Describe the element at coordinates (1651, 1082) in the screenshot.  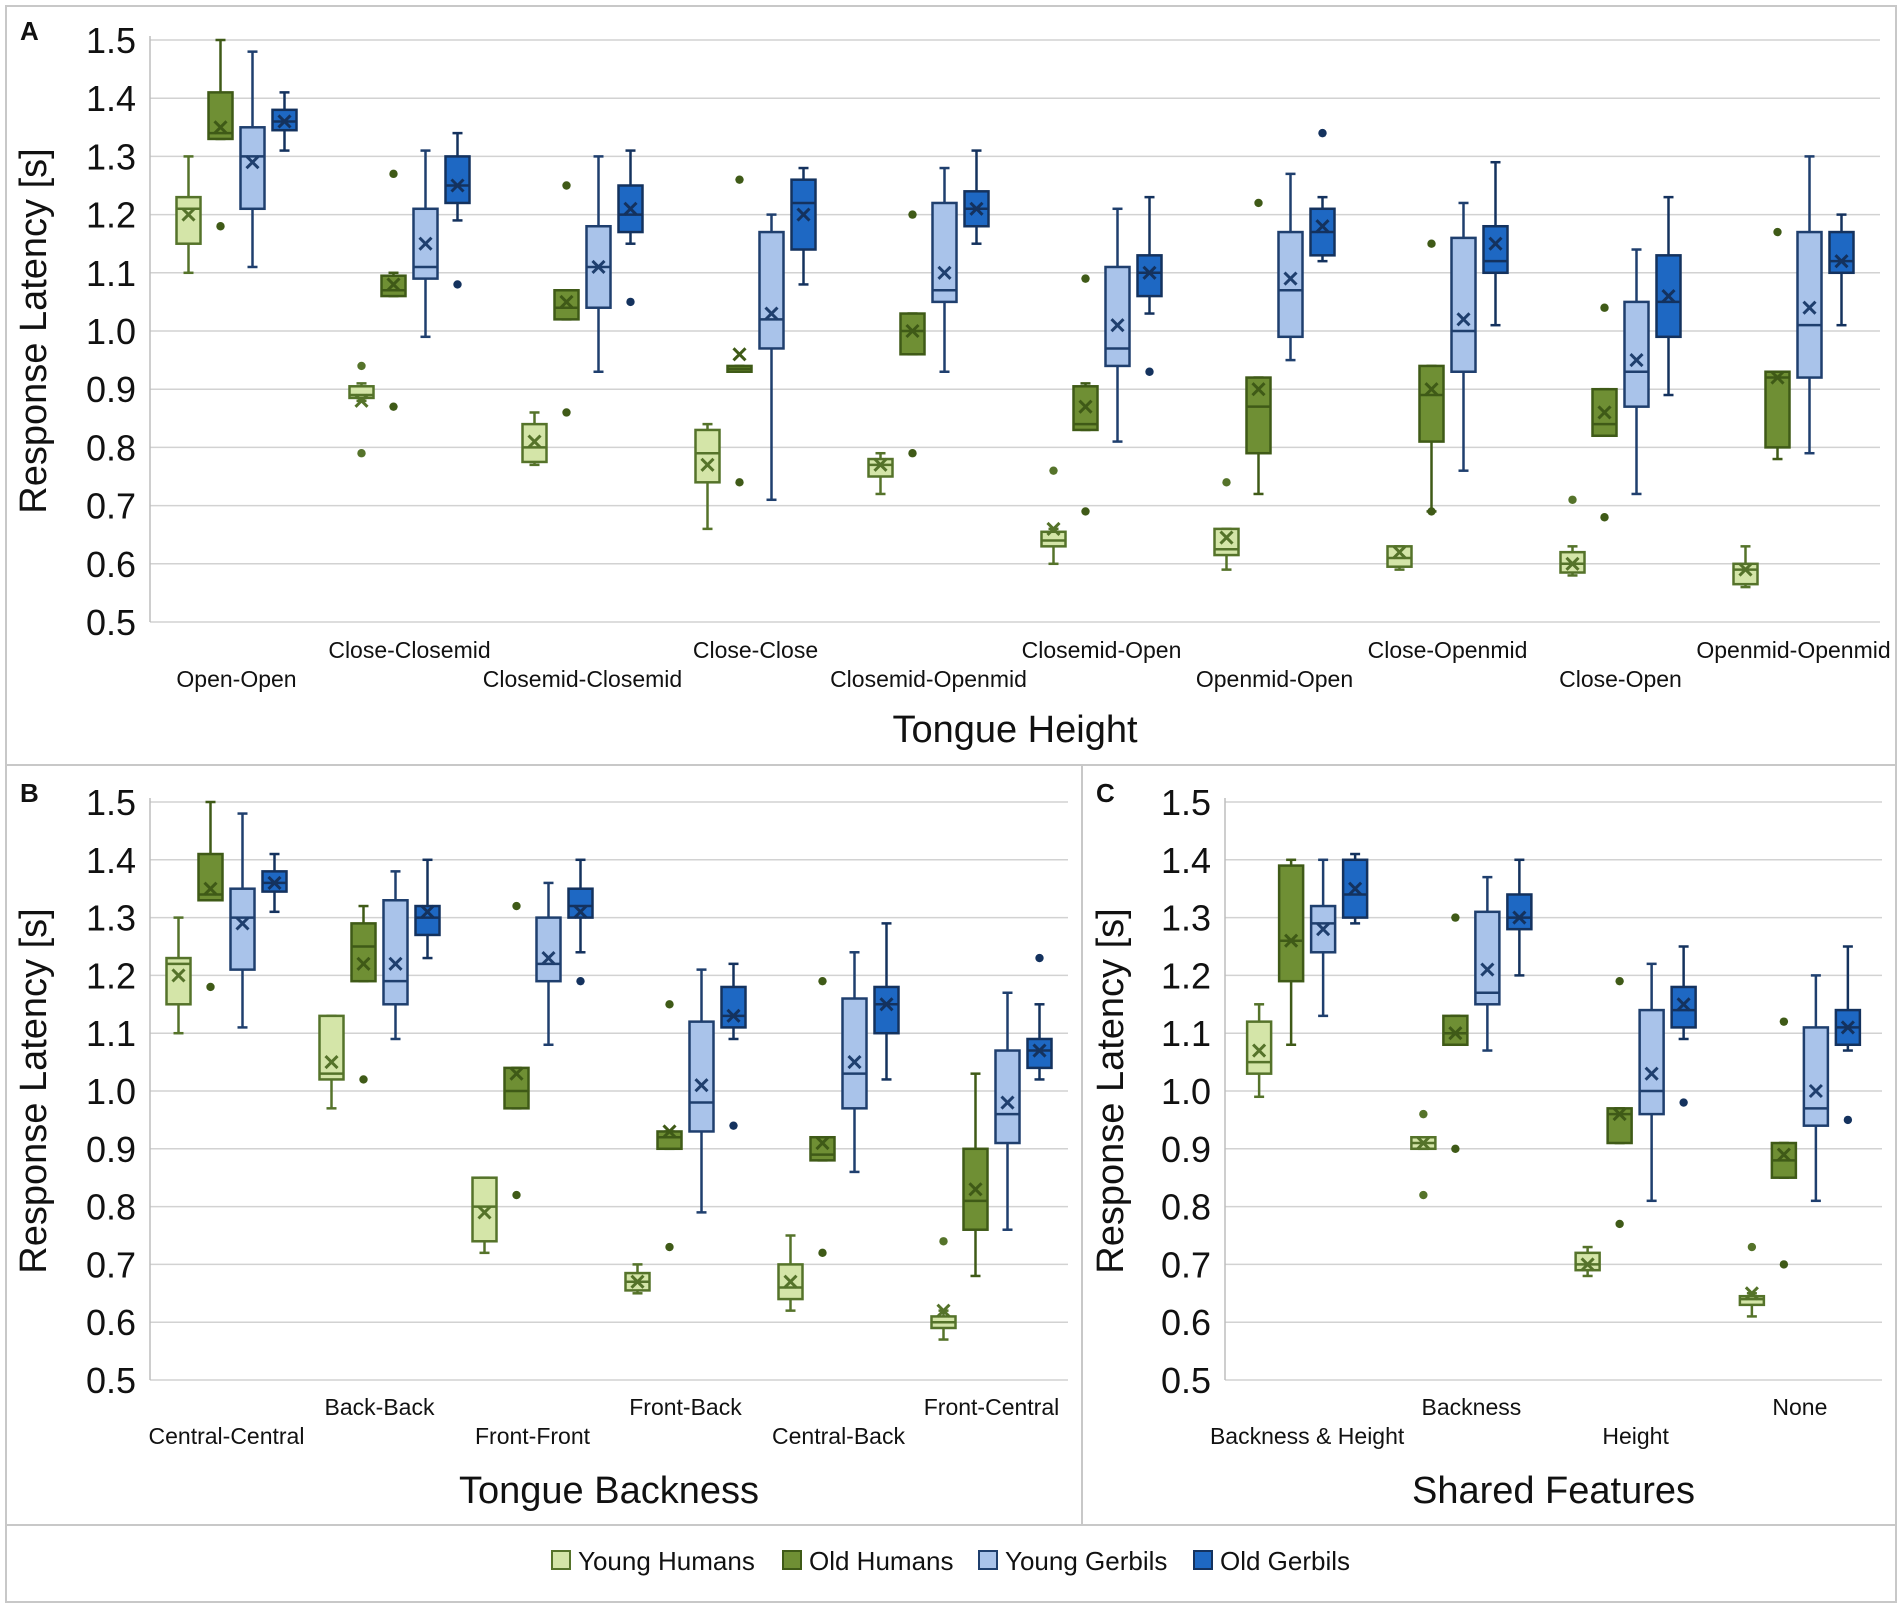
I see `box-height-young-gerbils` at that location.